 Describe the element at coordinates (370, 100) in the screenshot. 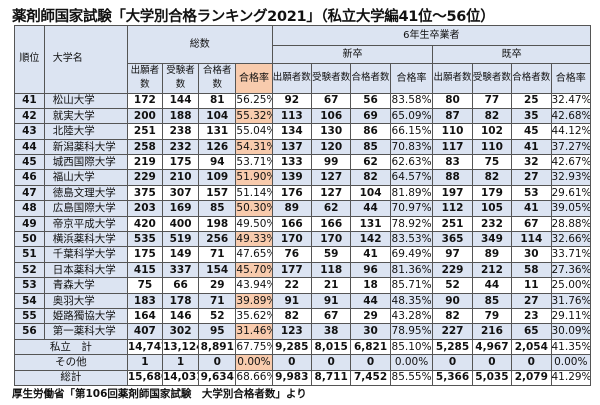

I see `cell-n-passers: 56` at that location.